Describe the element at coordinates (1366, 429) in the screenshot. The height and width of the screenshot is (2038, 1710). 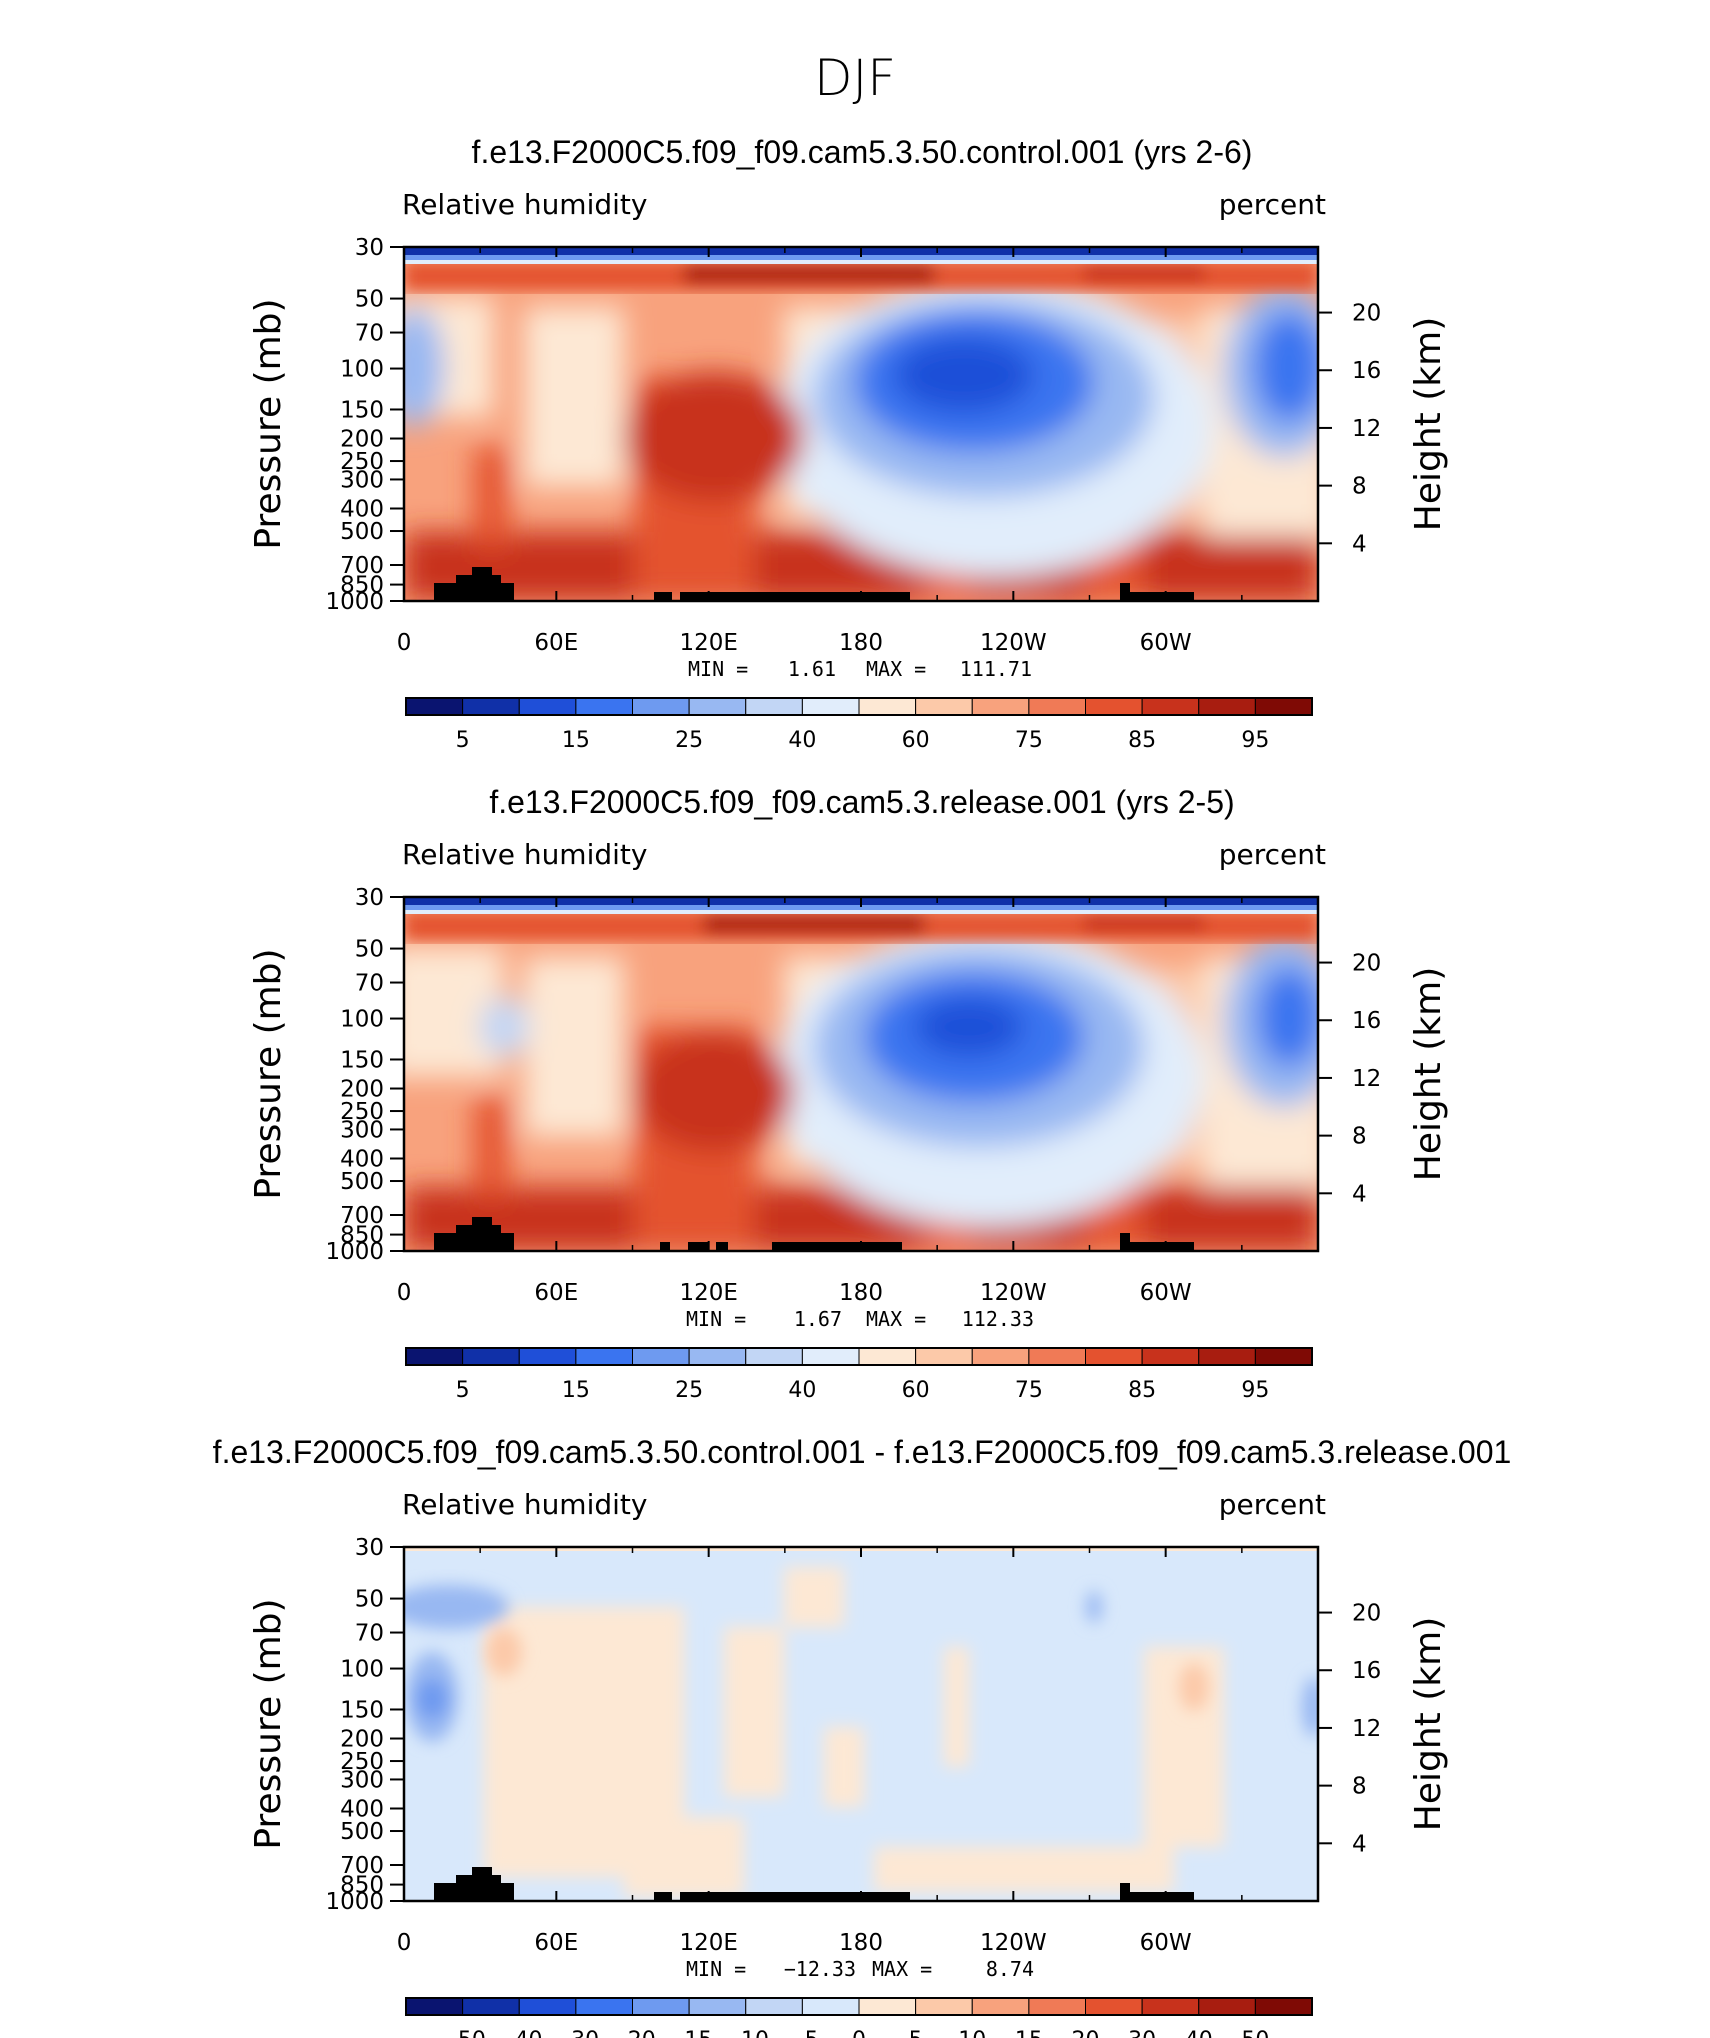
I see `panel-1-height-tick-label: 12` at that location.